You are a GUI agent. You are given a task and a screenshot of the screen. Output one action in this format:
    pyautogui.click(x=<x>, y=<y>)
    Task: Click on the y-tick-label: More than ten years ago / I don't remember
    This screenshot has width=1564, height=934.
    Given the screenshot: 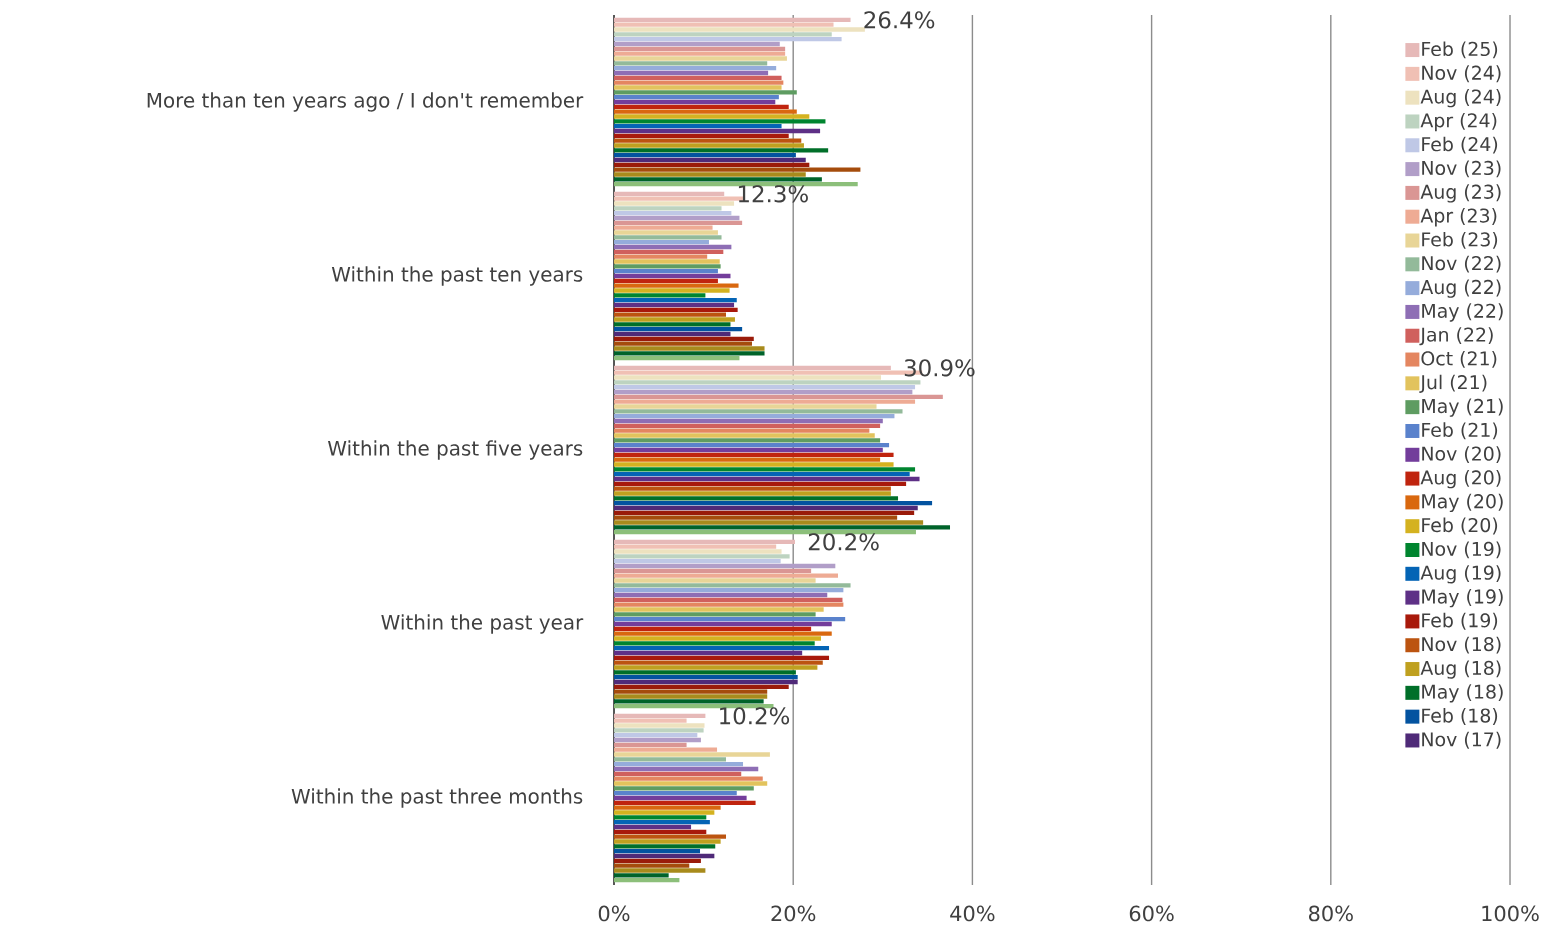 What is the action you would take?
    pyautogui.click(x=365, y=102)
    